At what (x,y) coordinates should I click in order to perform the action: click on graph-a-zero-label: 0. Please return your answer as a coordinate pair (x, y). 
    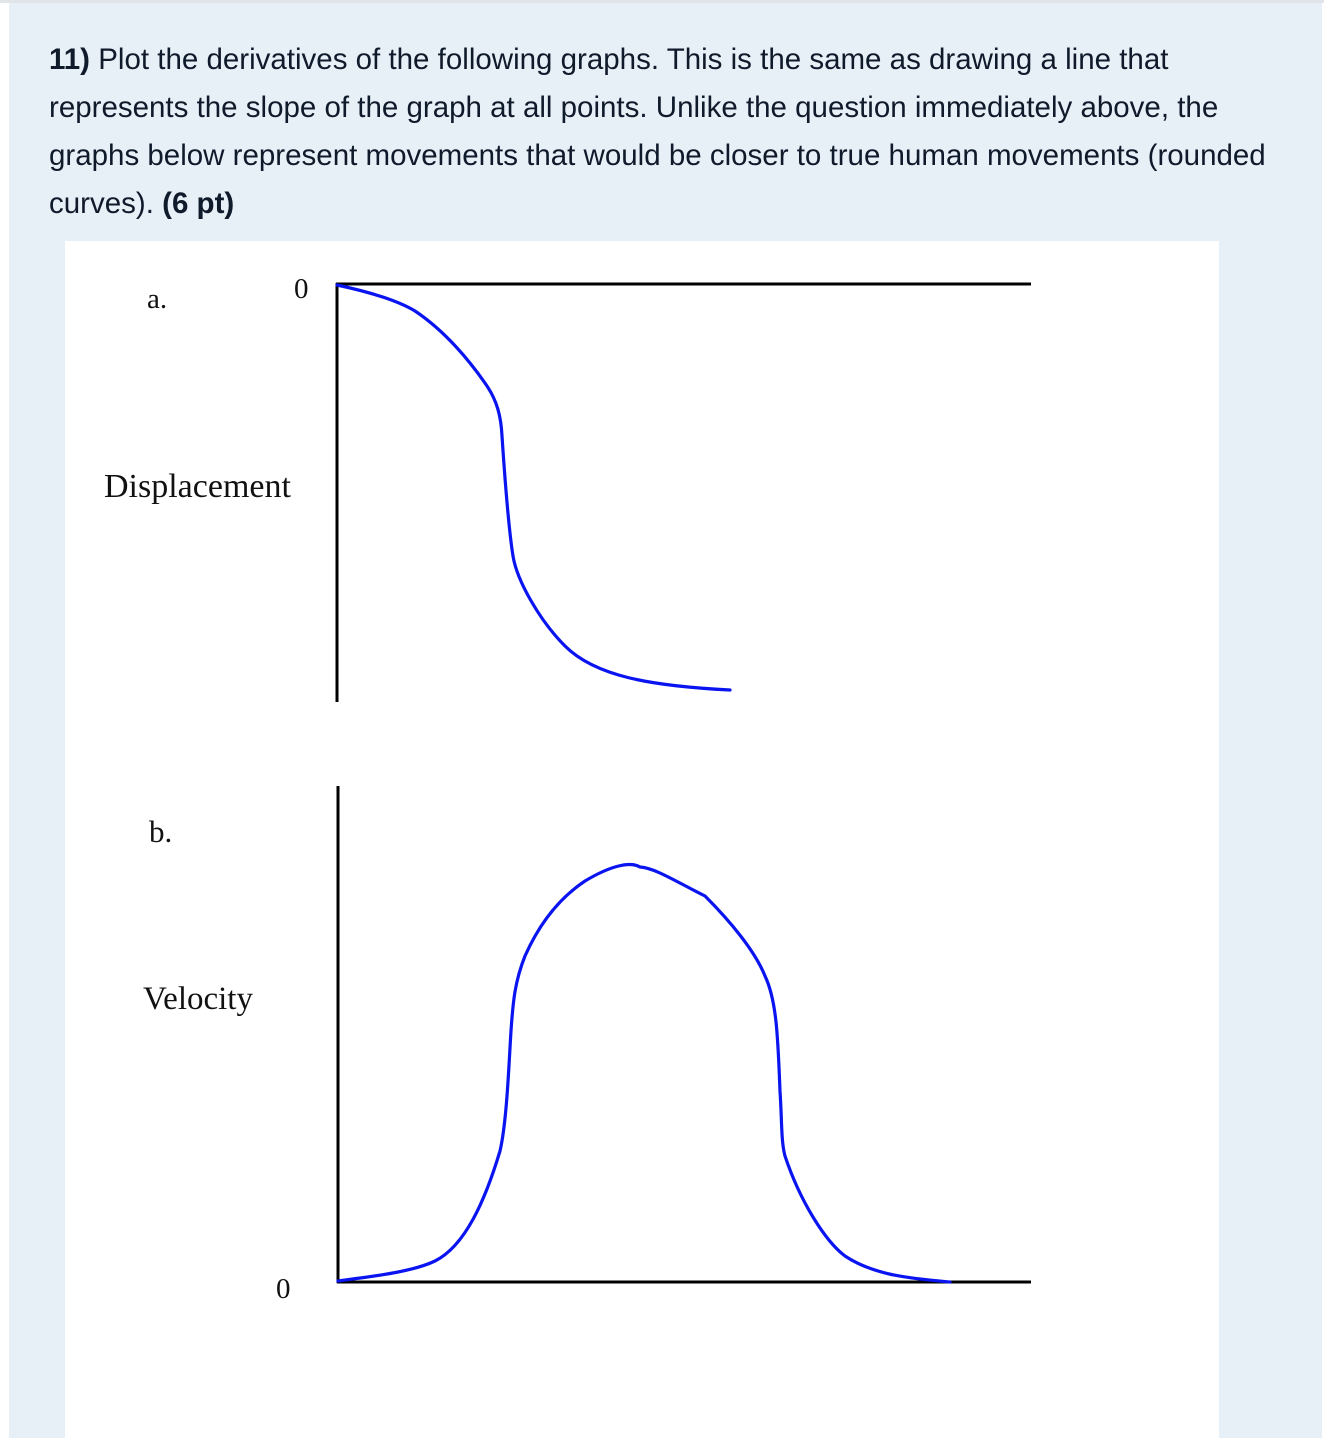
    Looking at the image, I should click on (301, 289).